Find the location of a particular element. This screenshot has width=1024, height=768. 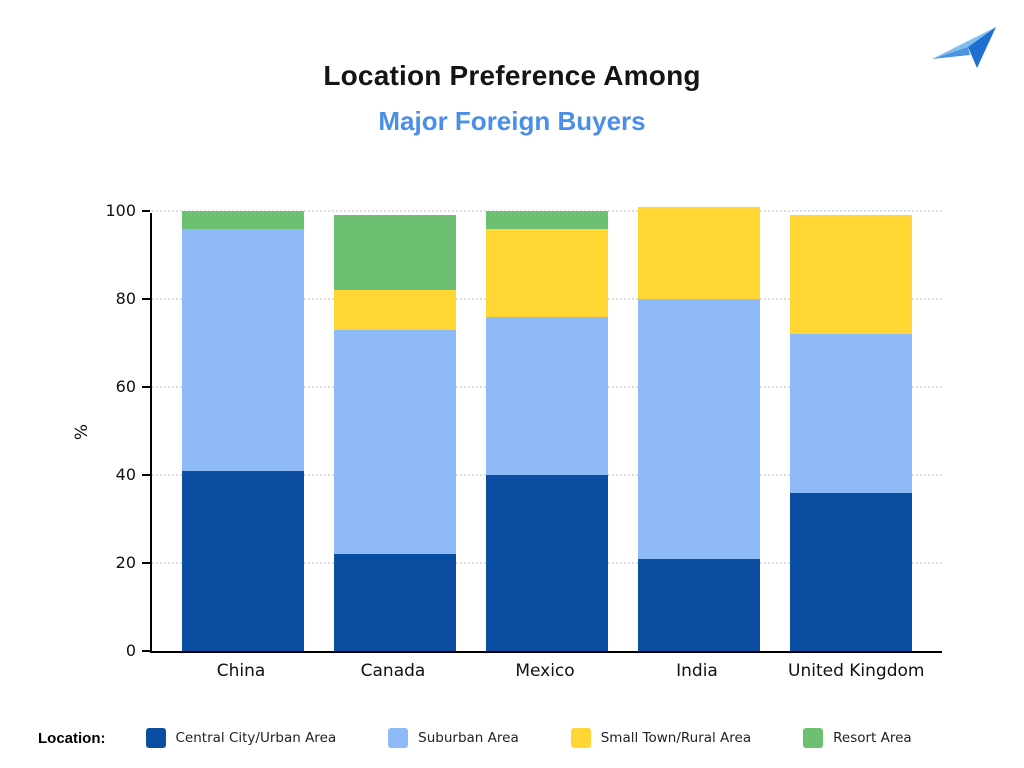

stacked-bar-mexico is located at coordinates (547, 431).